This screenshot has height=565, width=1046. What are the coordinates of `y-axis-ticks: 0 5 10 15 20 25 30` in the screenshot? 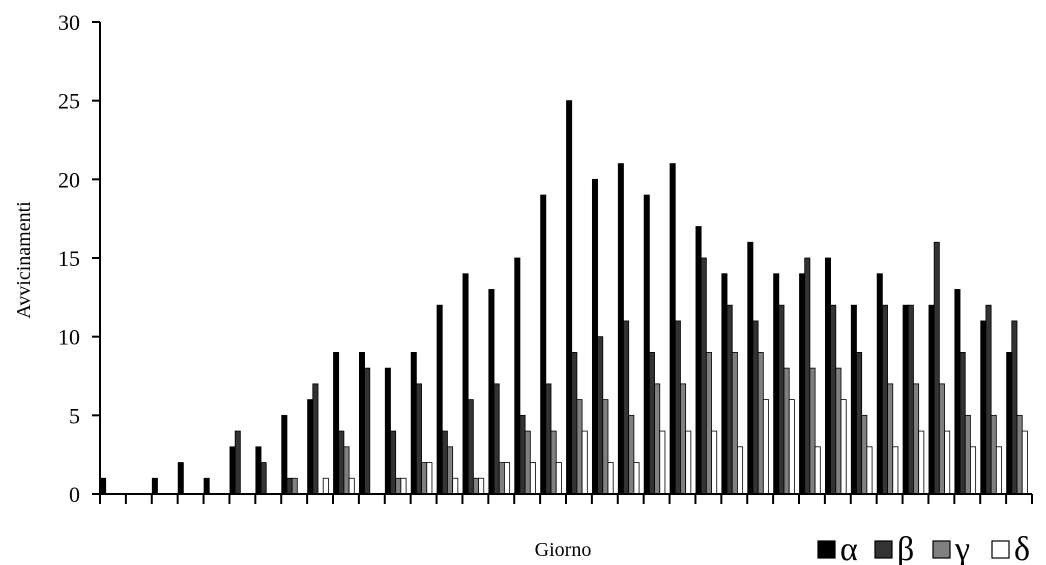 It's located at (79, 258).